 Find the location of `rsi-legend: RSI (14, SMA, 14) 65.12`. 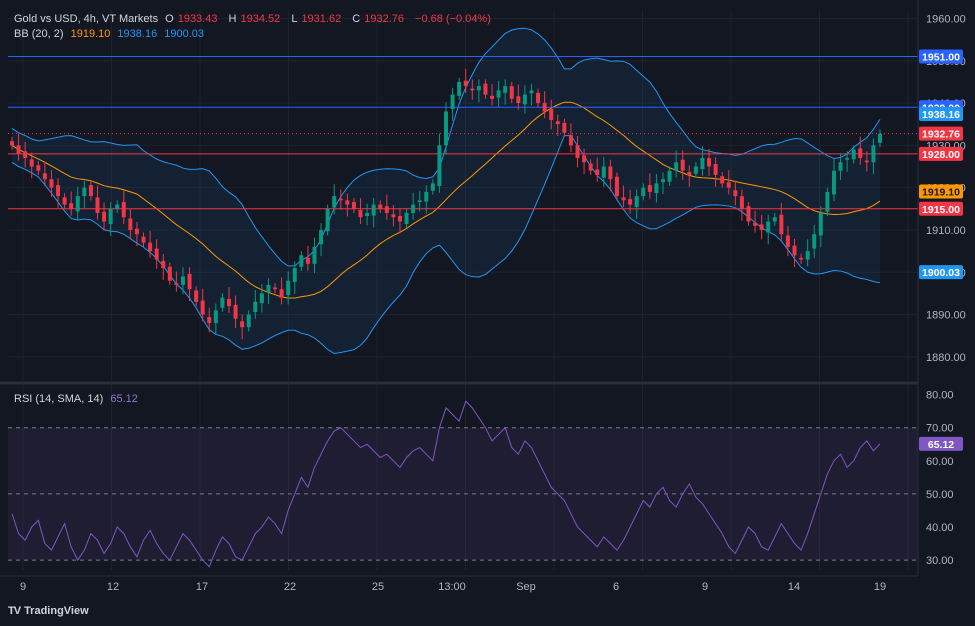

rsi-legend: RSI (14, SMA, 14) 65.12 is located at coordinates (78, 399).